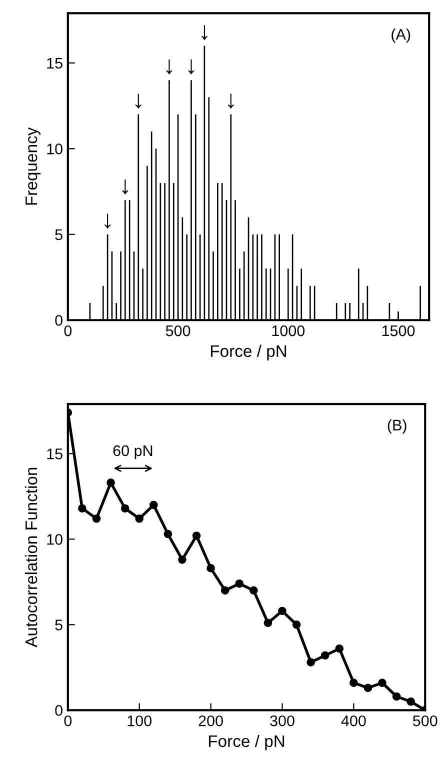 Image resolution: width=441 pixels, height=777 pixels. Describe the element at coordinates (398, 330) in the screenshot. I see `x-tick-label: 1500` at that location.